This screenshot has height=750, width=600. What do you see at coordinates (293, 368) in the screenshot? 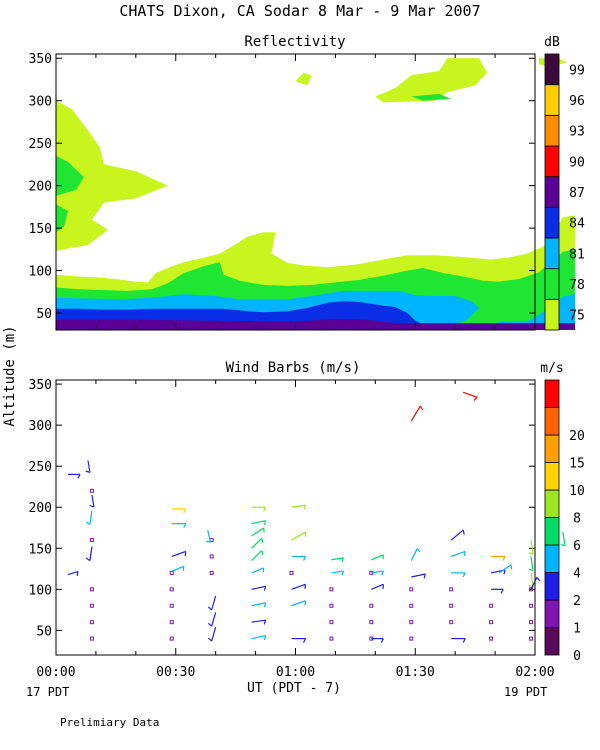
I see `wind-barbs-title: Wind Barbs (m/s)` at bounding box center [293, 368].